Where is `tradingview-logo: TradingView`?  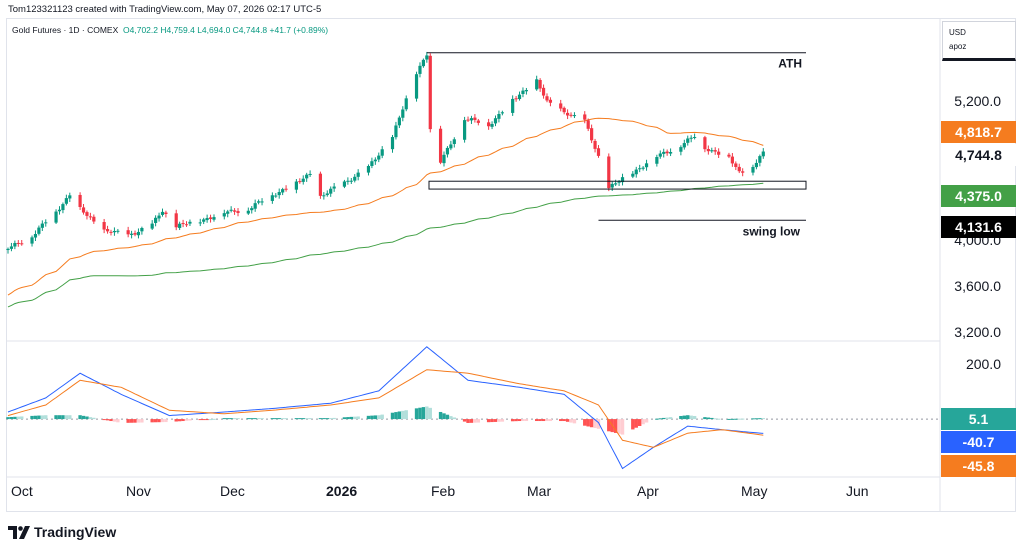
tradingview-logo: TradingView is located at coordinates (62, 532).